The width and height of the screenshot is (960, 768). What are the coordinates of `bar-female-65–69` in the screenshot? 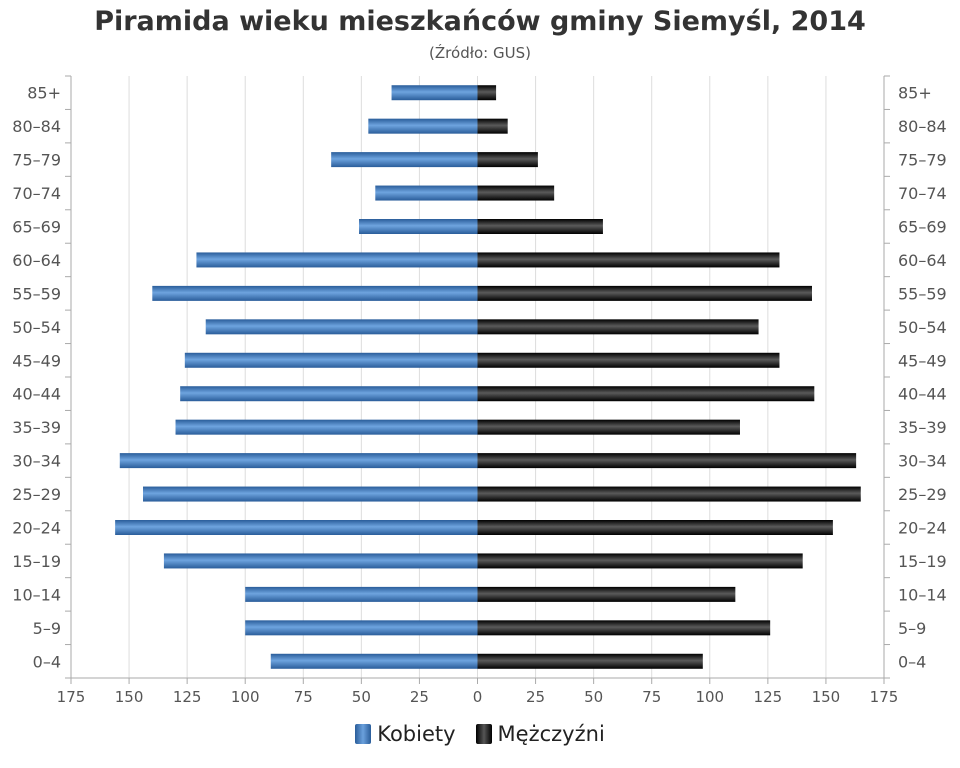 It's located at (418, 226).